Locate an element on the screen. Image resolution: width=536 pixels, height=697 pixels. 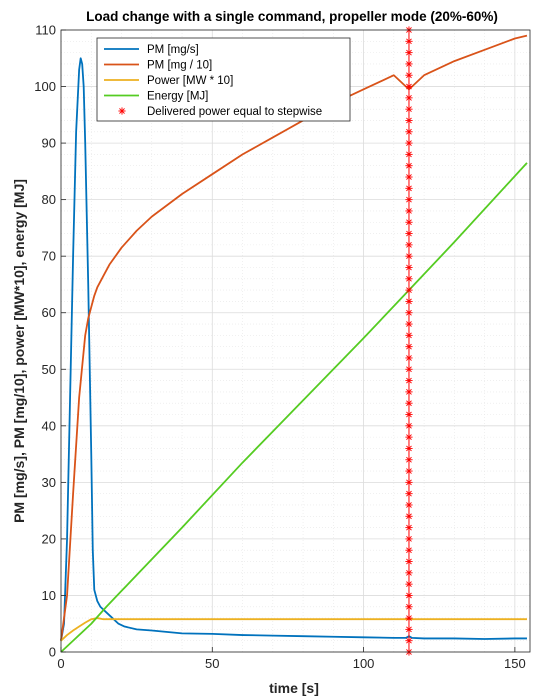
y-tick-label: 60 is located at coordinates (49, 312).